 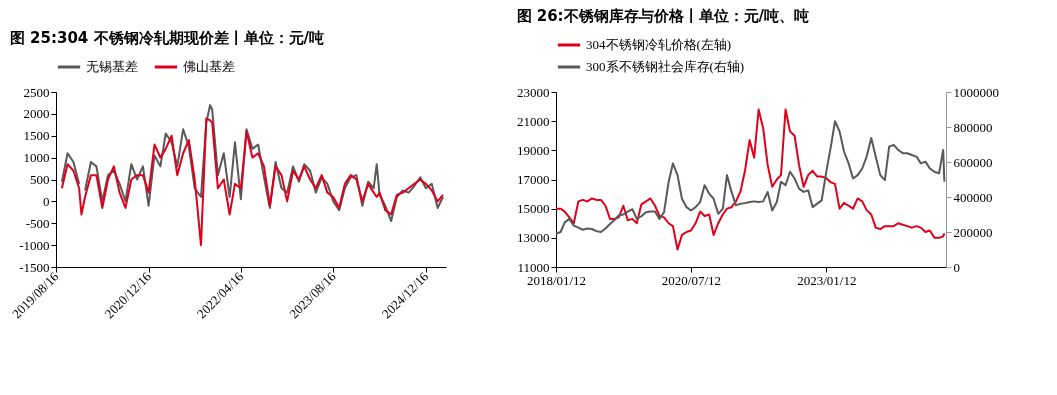 What do you see at coordinates (37, 223) in the screenshot?
I see `y-tick-label: -500` at bounding box center [37, 223].